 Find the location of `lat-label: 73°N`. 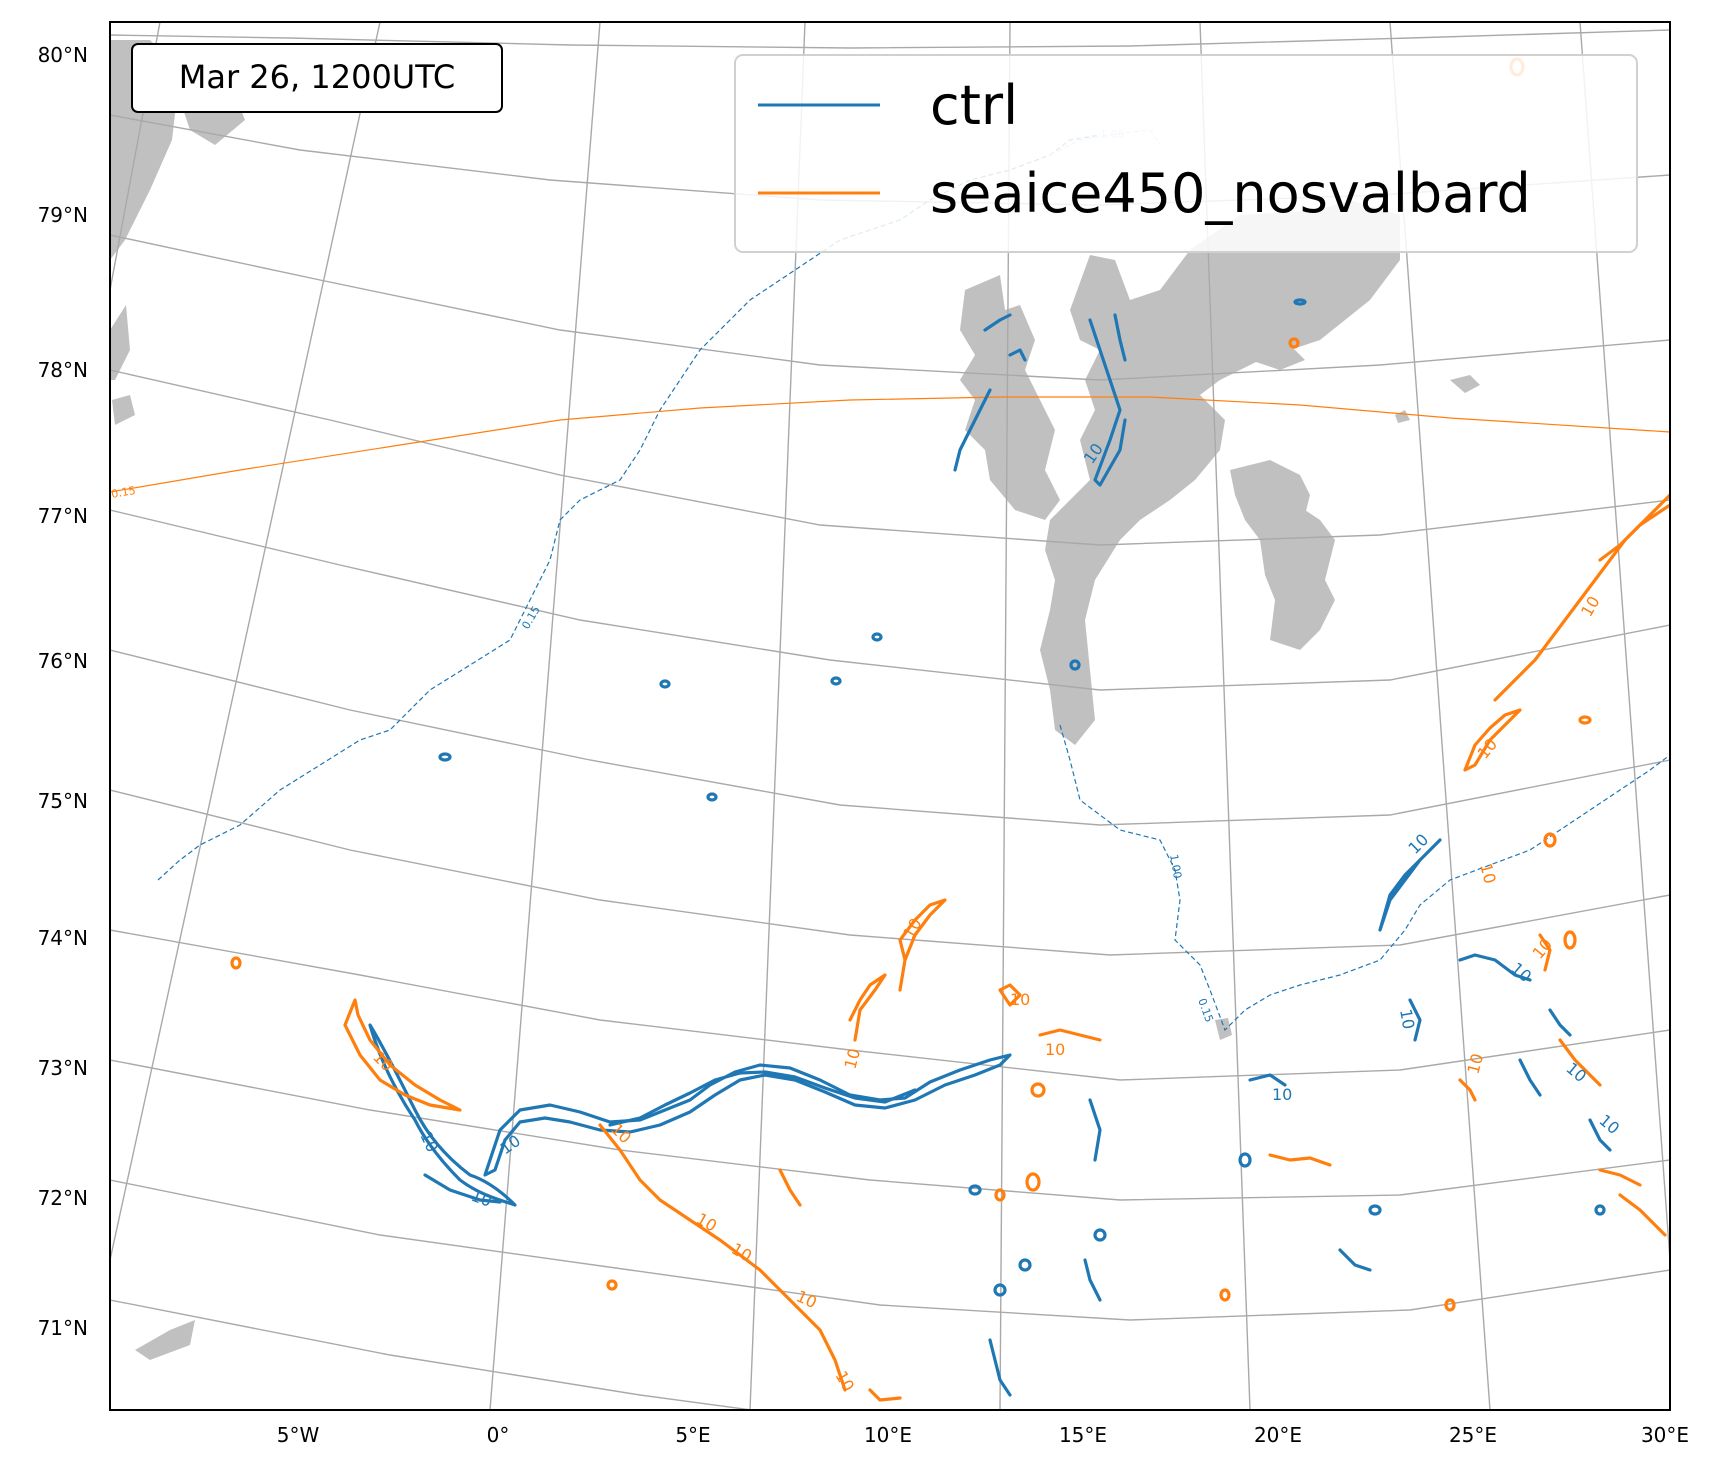

lat-label: 73°N is located at coordinates (63, 1068).